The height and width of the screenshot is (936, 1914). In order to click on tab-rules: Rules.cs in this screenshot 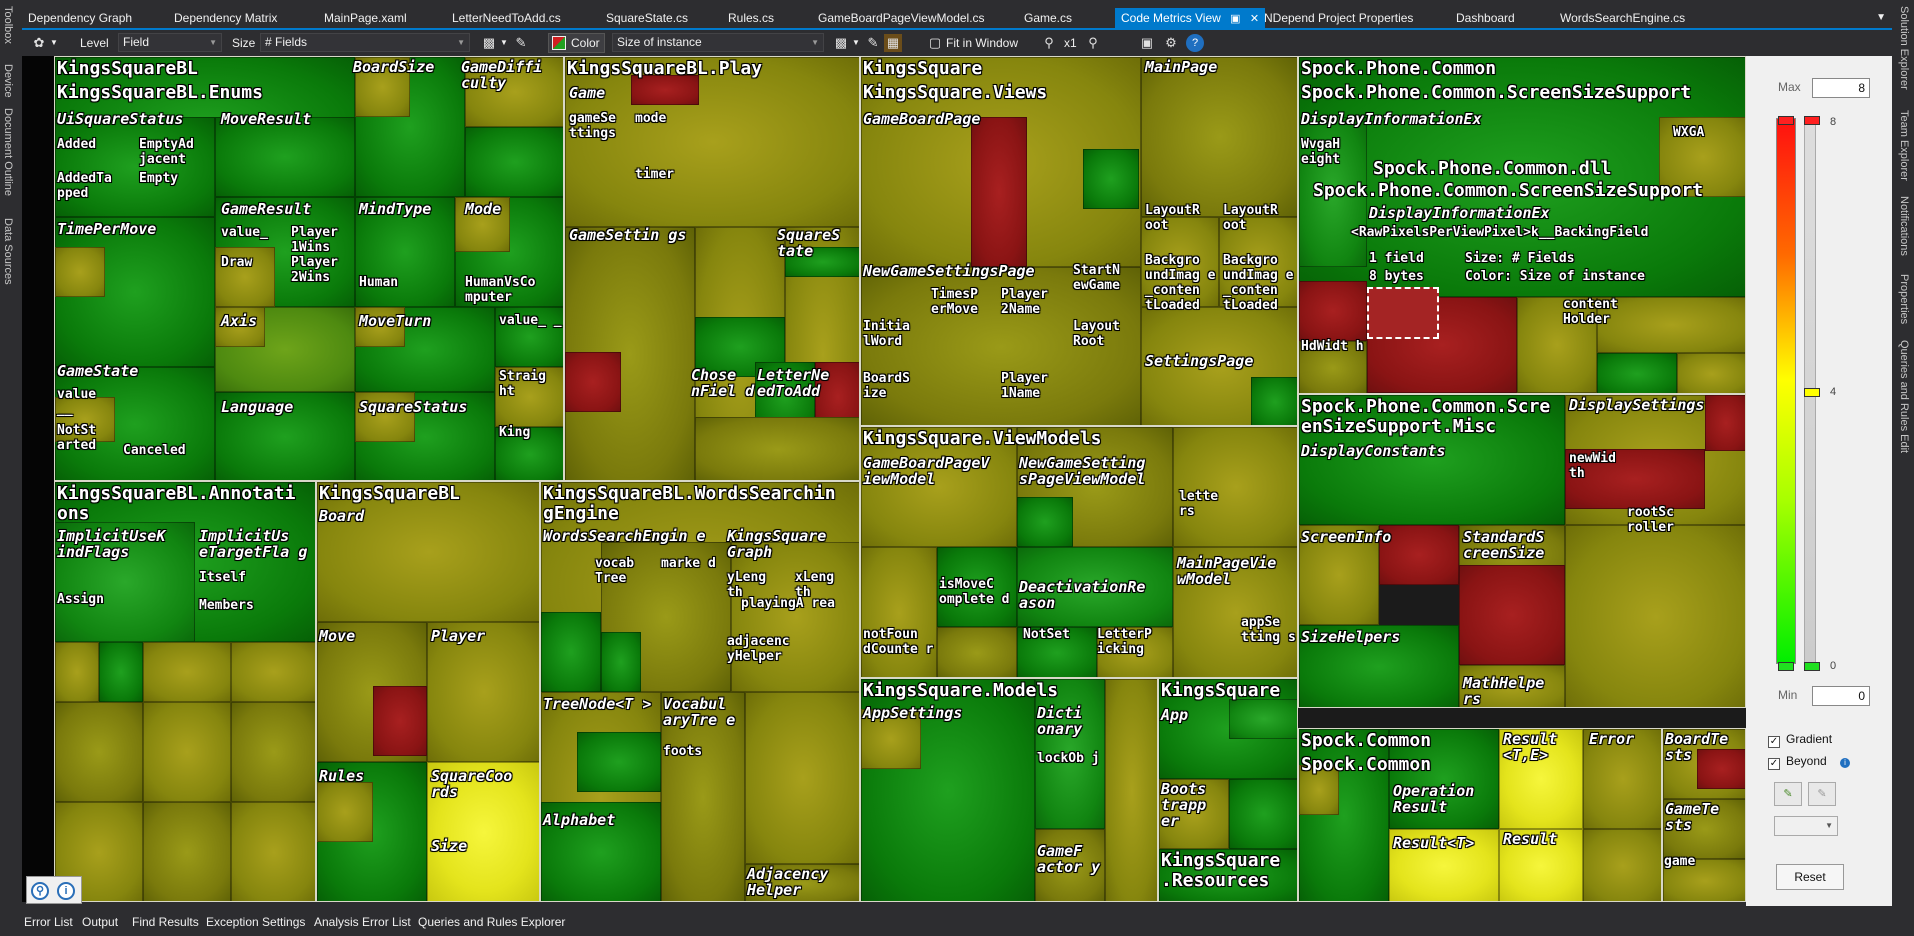, I will do `click(751, 18)`.